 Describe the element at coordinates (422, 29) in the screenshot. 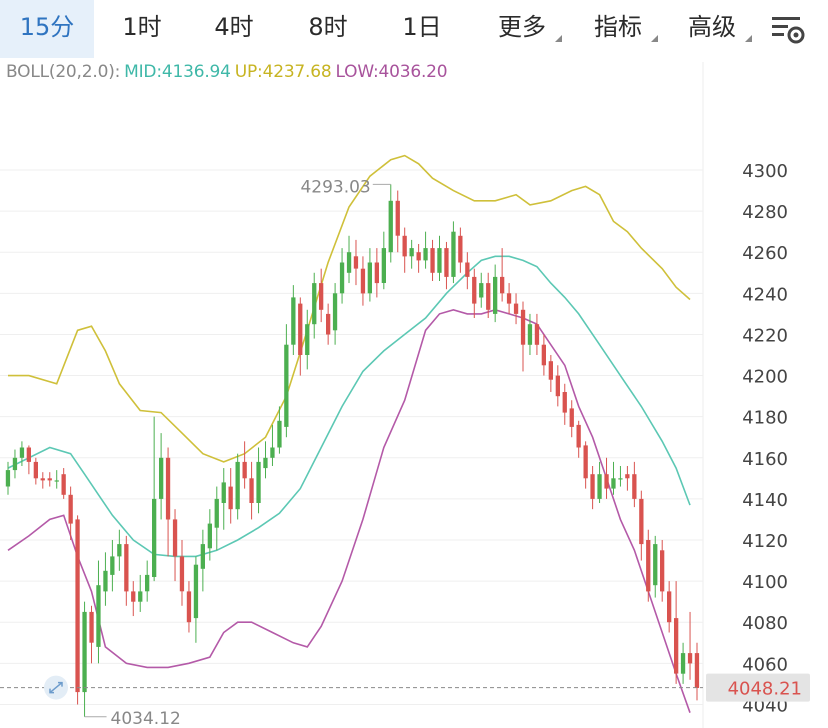

I see `tab-1d: 1日` at that location.